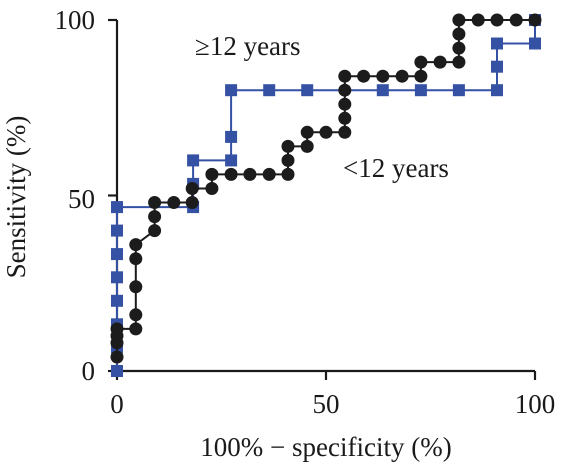 Image resolution: width=562 pixels, height=471 pixels. I want to click on annotation-ge12-years: ≥12 years, so click(248, 46).